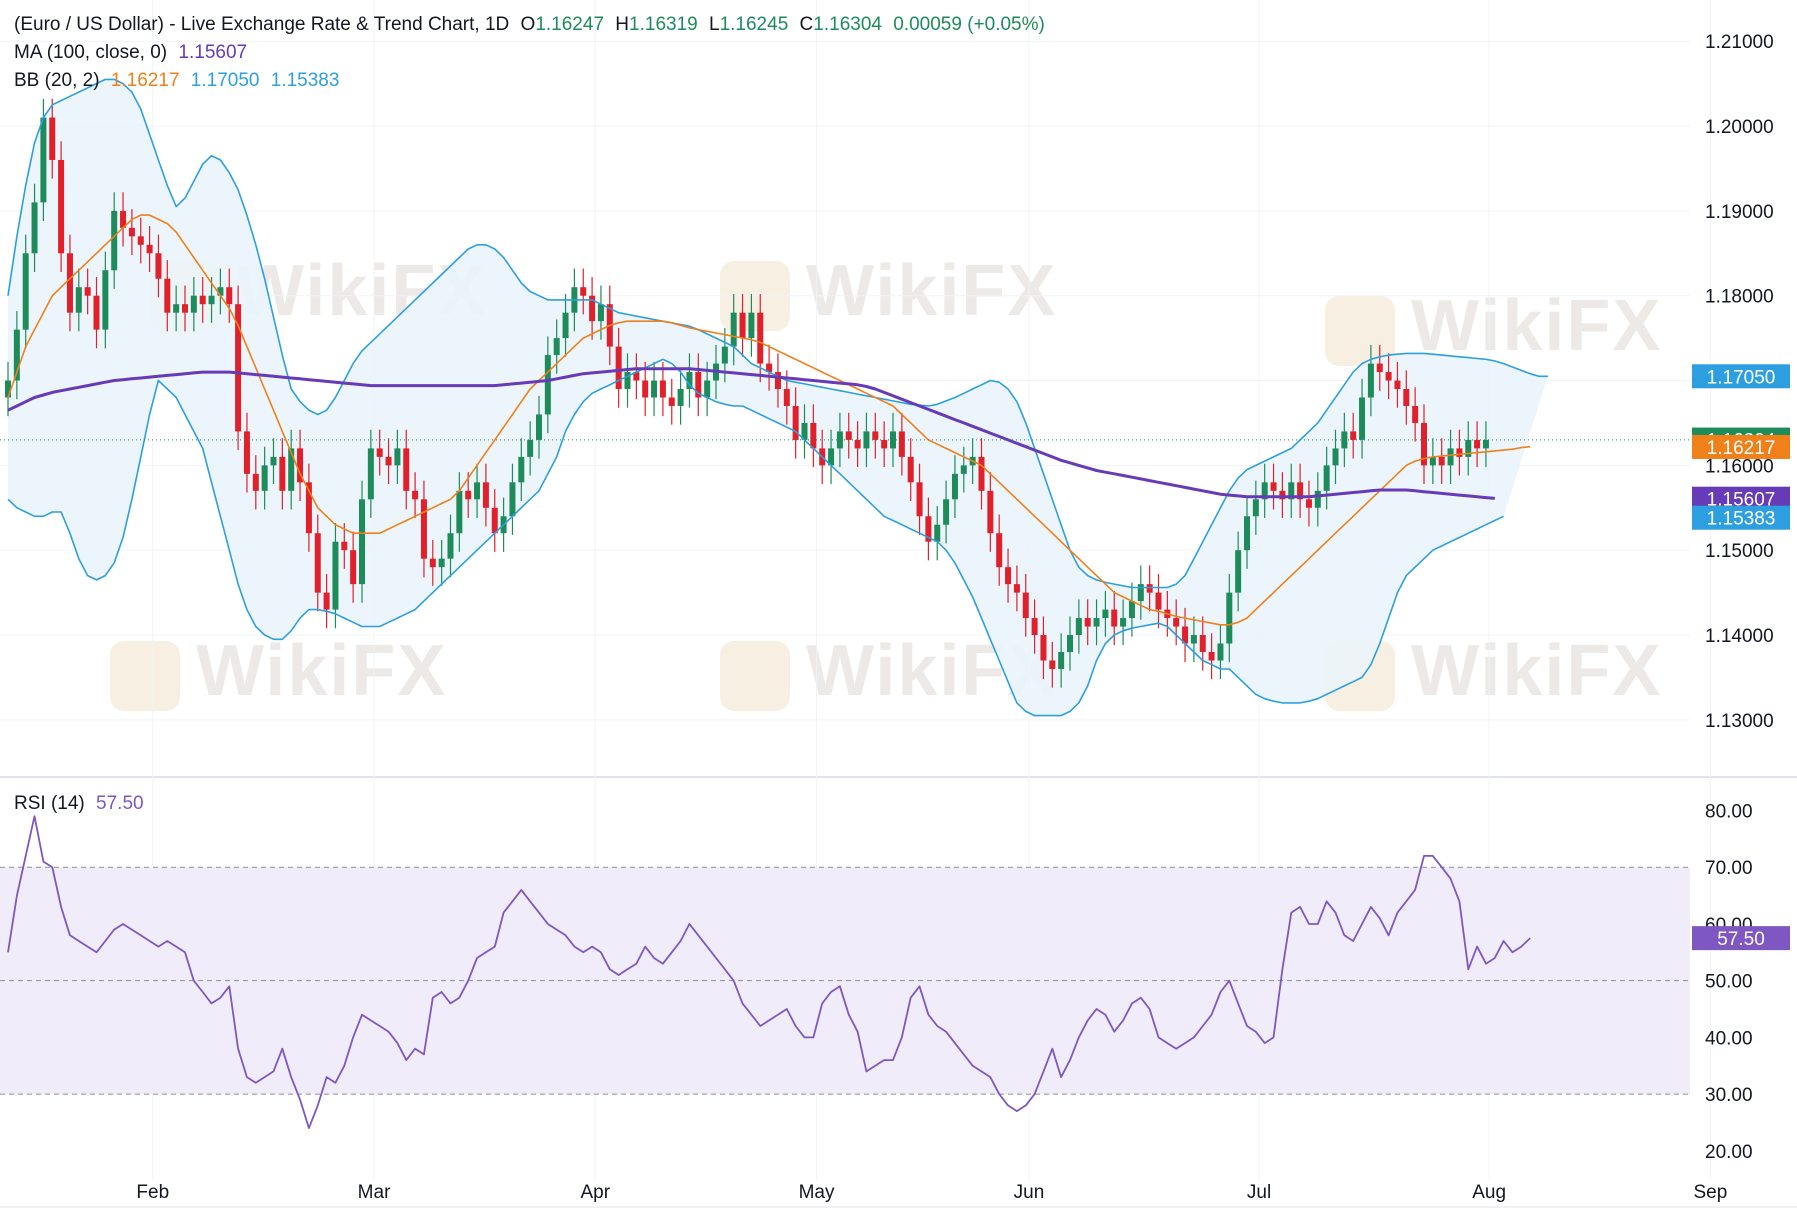 The height and width of the screenshot is (1223, 1797). I want to click on time-tick-label: Apr, so click(596, 1192).